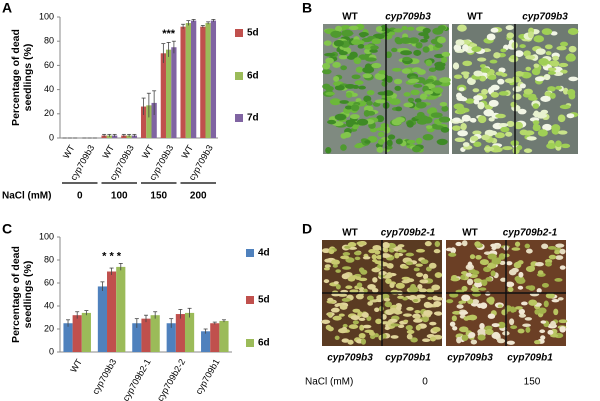  I want to click on group-label: 200, so click(198, 196).